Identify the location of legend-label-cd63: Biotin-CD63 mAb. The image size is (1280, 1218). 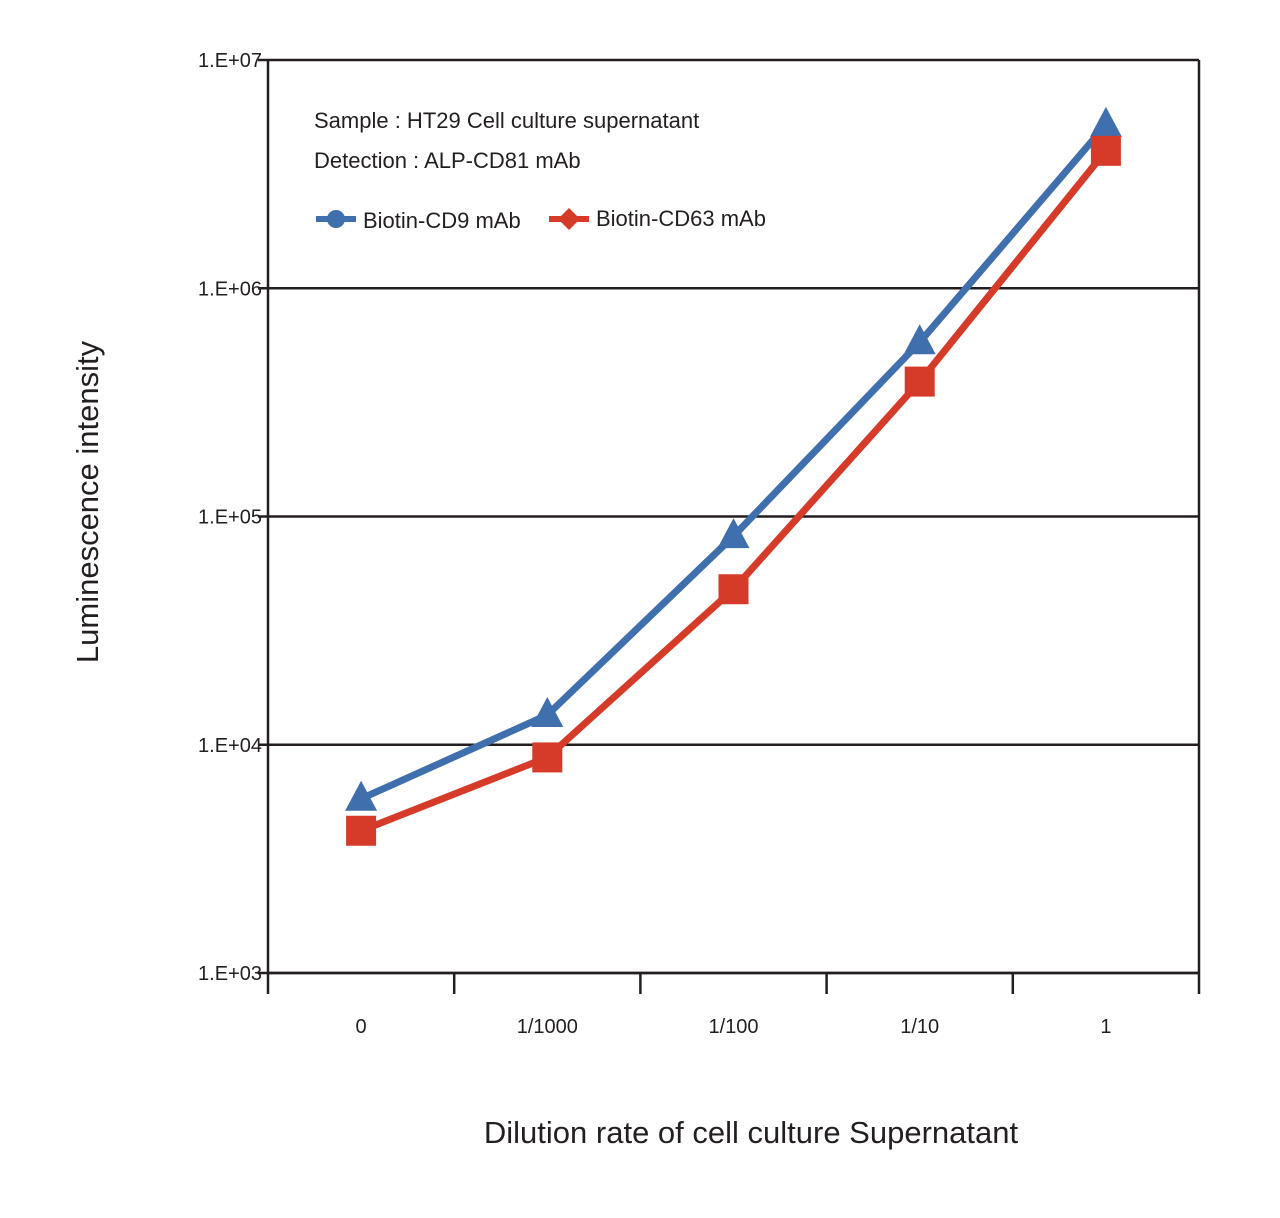
(681, 218).